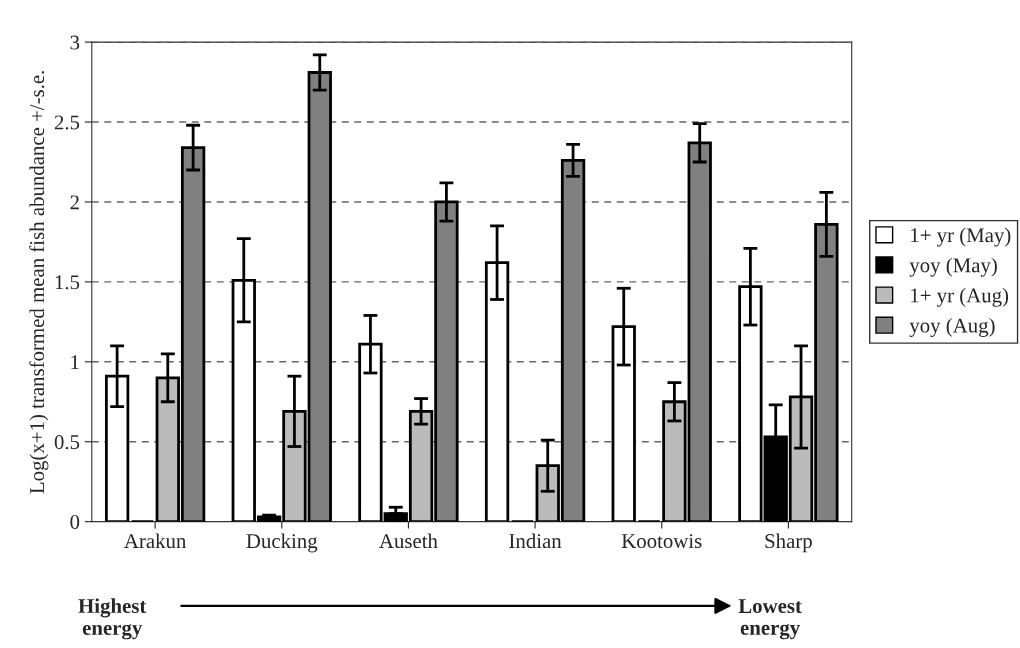  I want to click on y-tick-label: 0.5, so click(67, 442).